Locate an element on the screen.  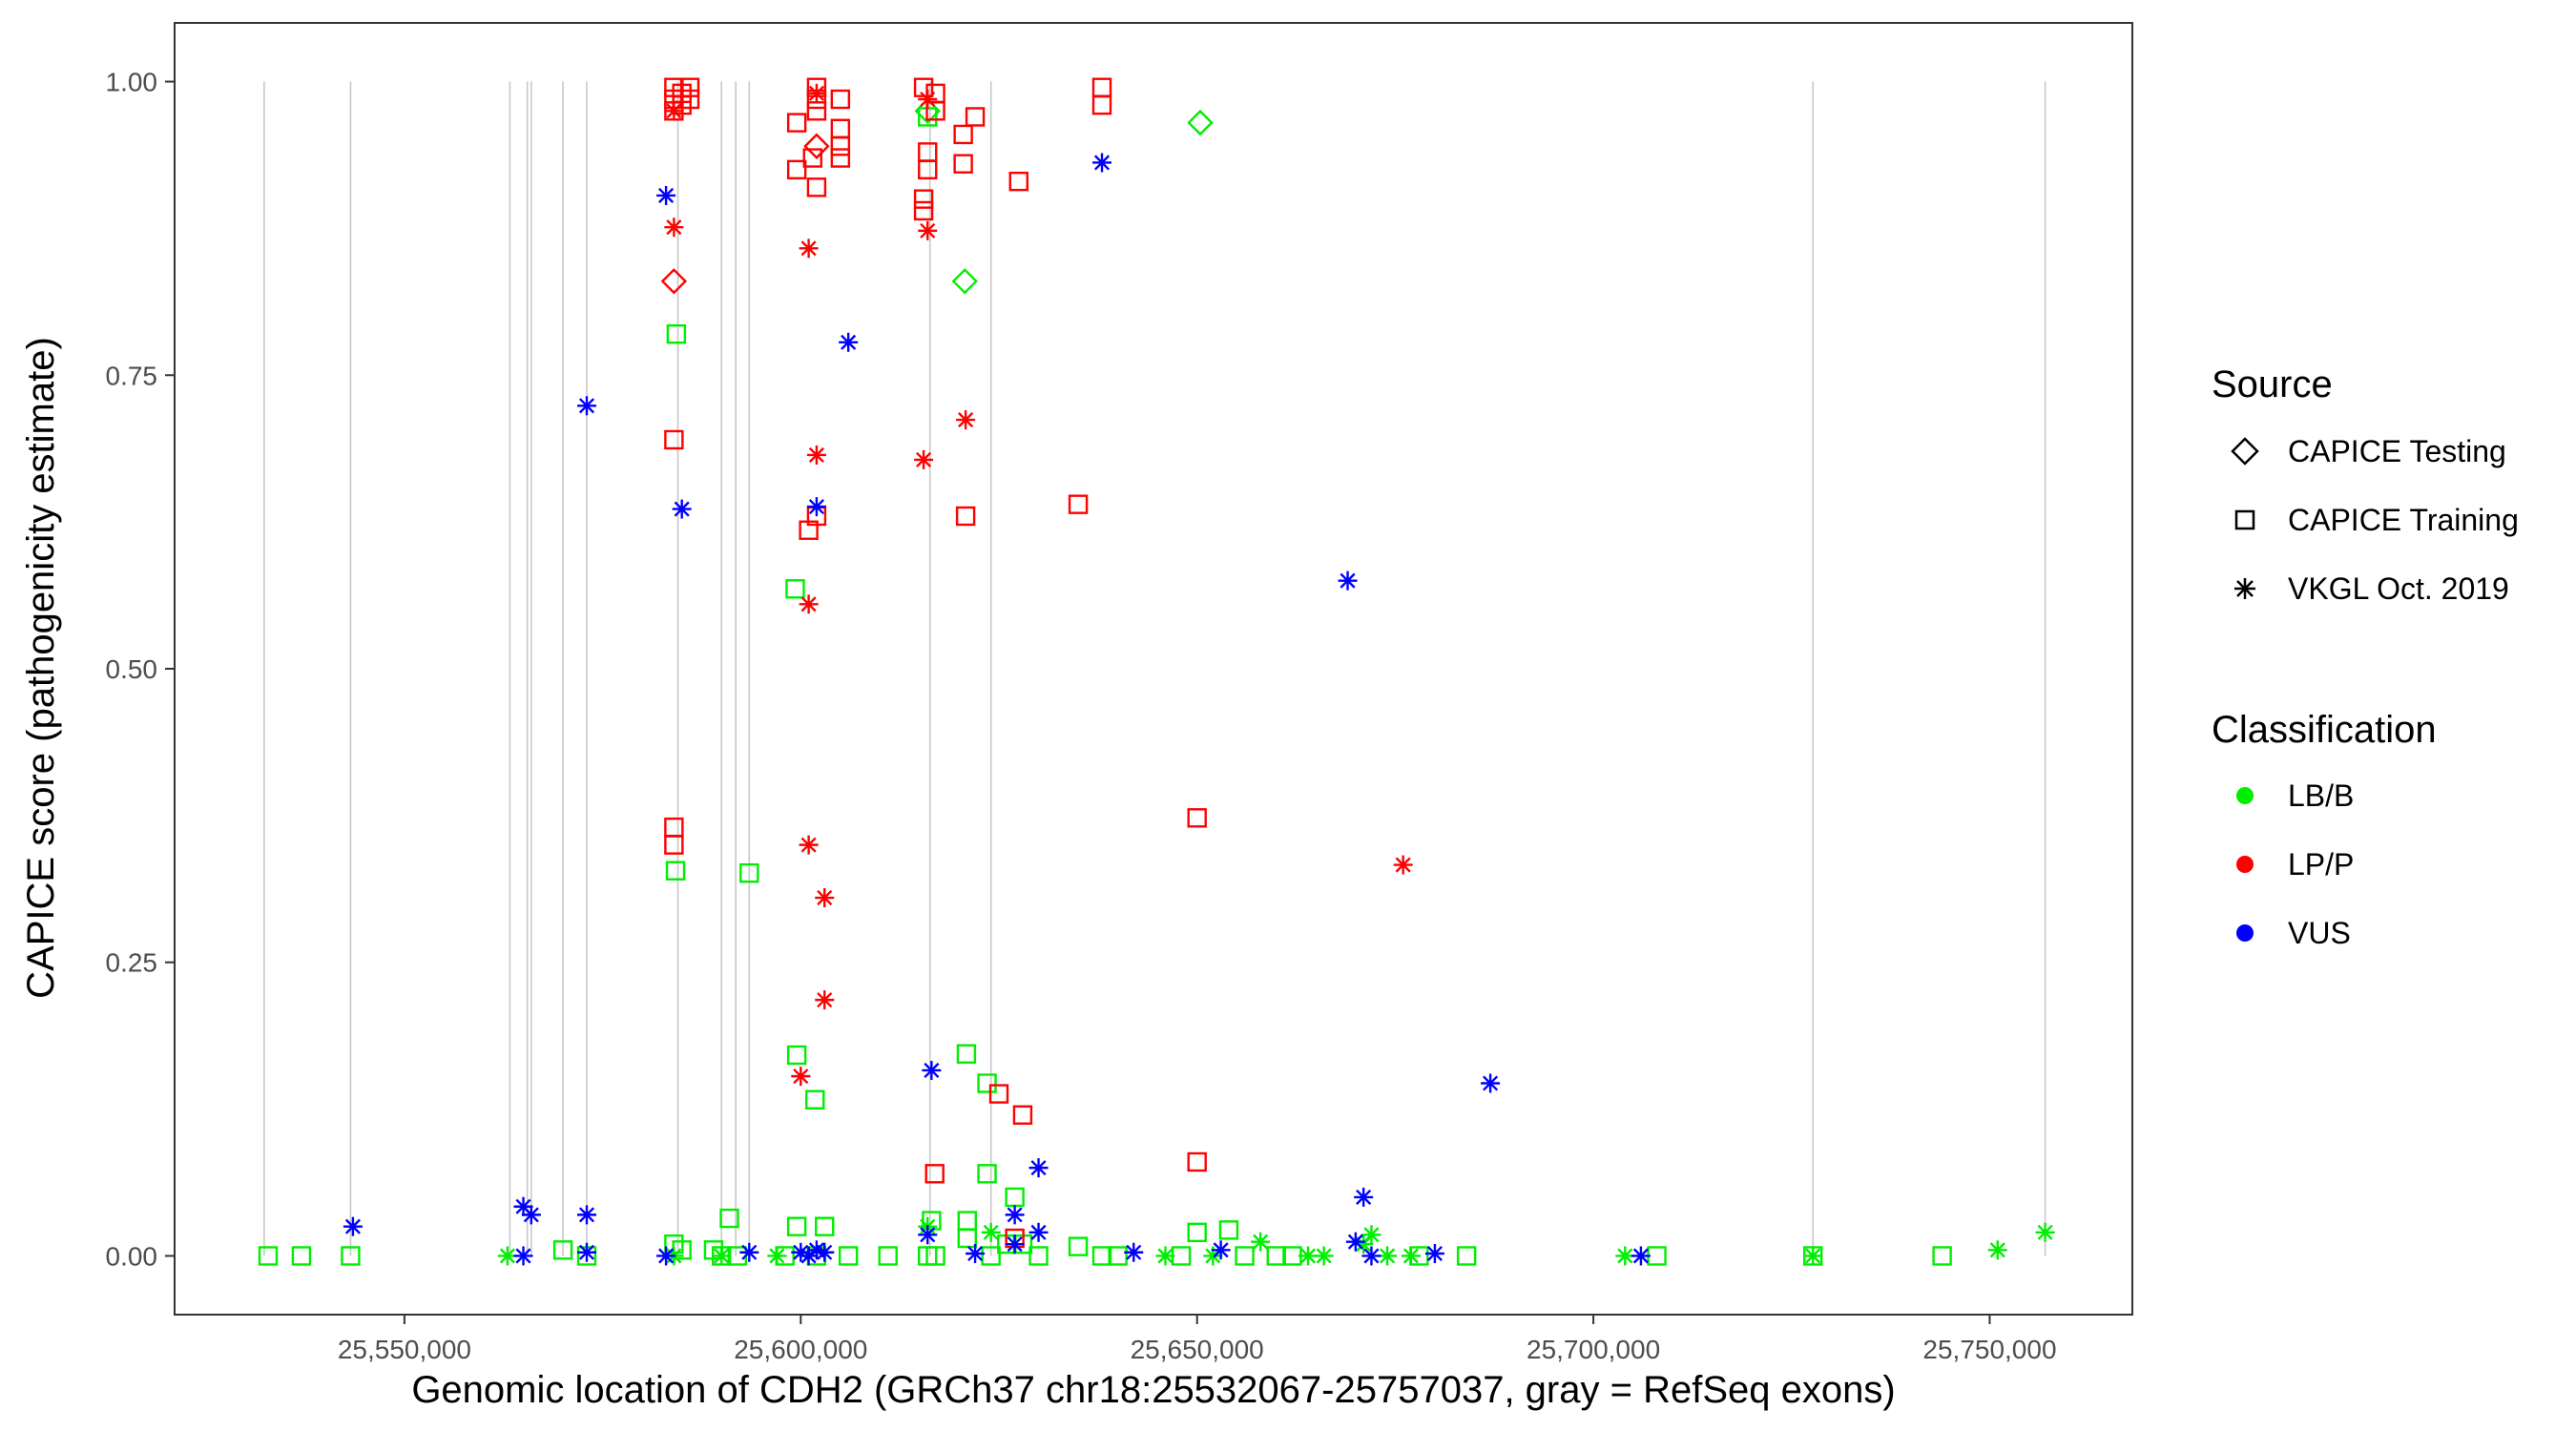
legend-classification-item-lpp: LP/P is located at coordinates (2321, 864).